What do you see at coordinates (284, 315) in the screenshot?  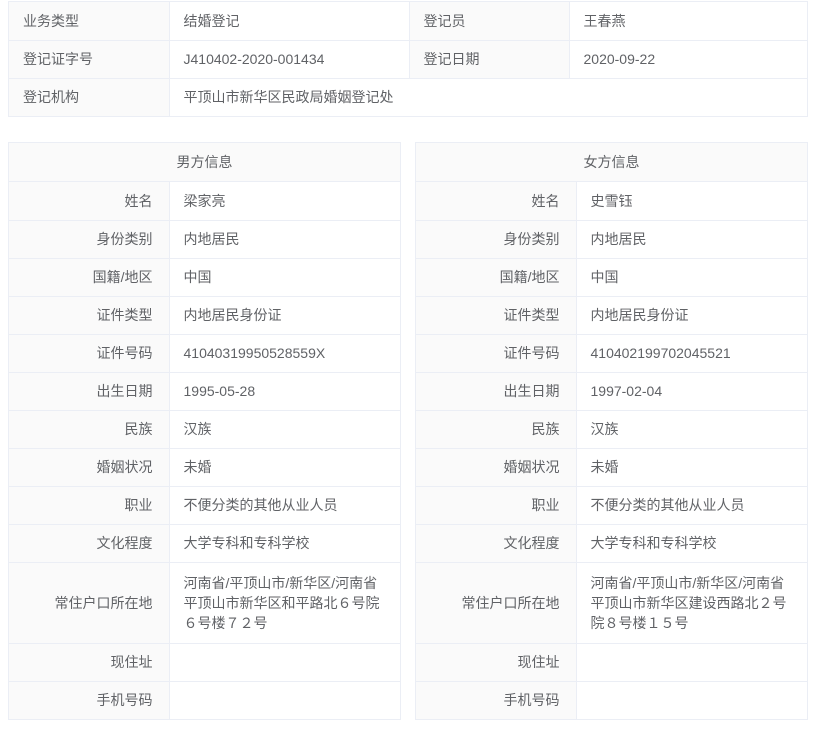 I see `male-value-id-doc-type: 内地居民身份证` at bounding box center [284, 315].